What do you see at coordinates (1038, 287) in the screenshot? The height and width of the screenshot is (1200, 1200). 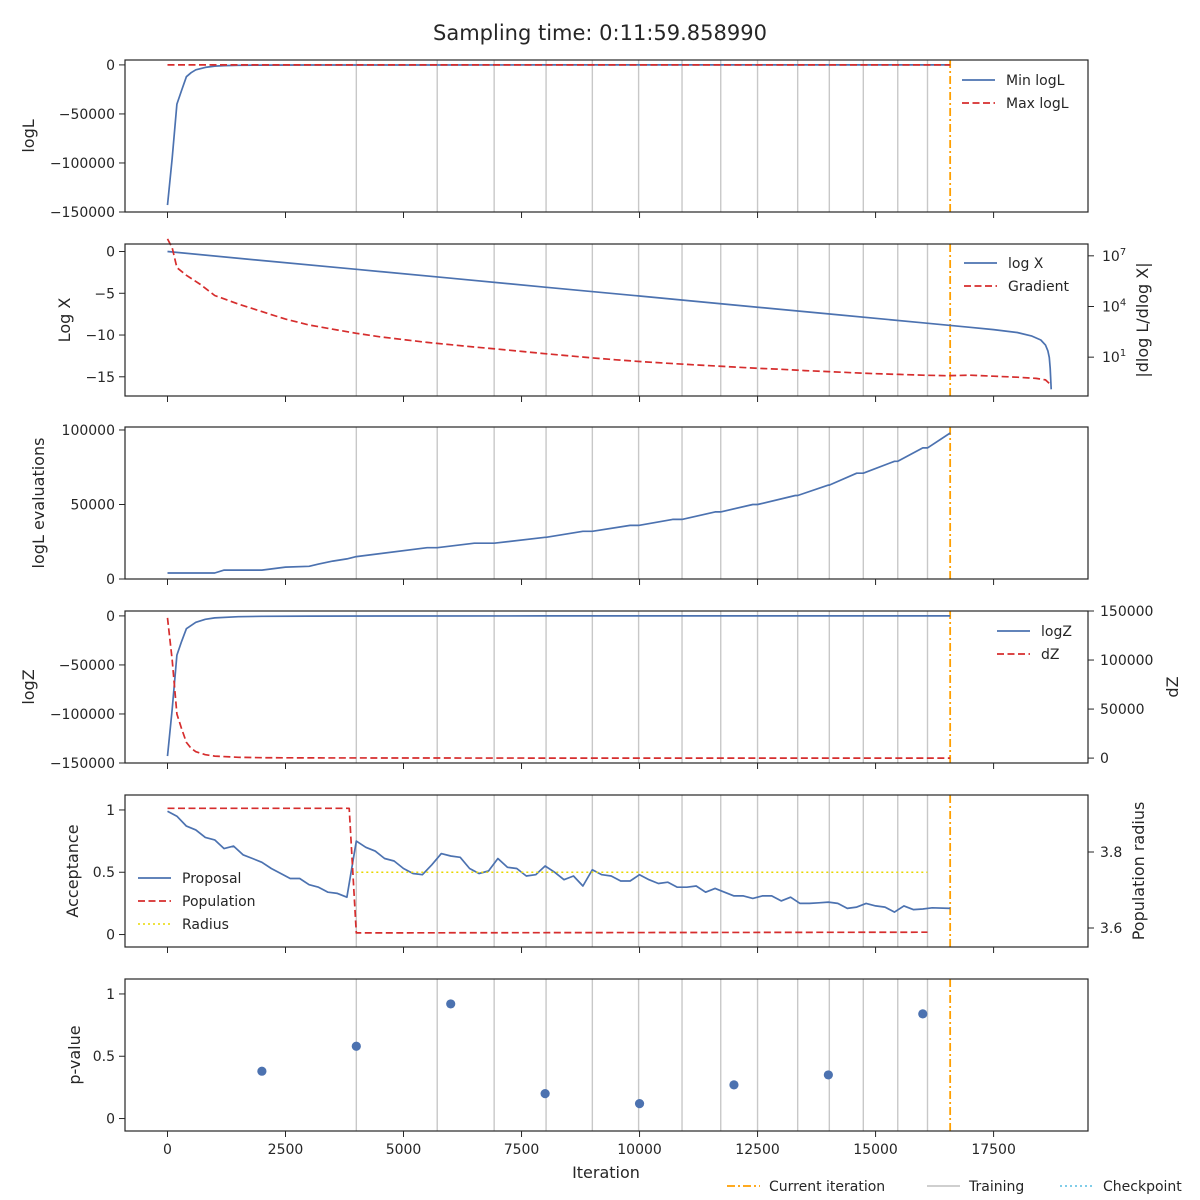 I see `legend-label: Gradient` at bounding box center [1038, 287].